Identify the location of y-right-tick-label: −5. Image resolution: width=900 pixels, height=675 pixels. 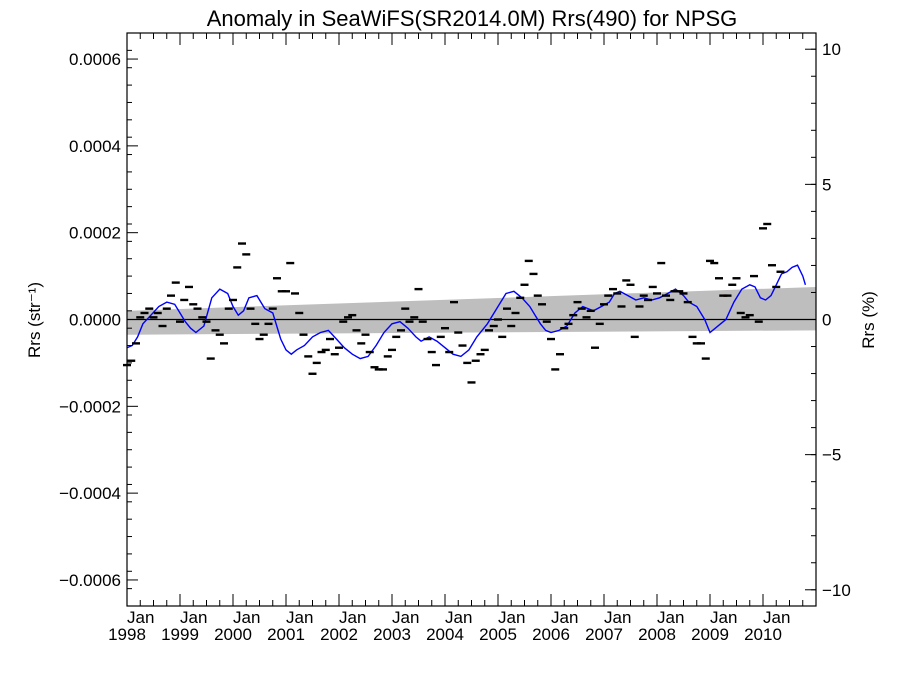
(831, 455).